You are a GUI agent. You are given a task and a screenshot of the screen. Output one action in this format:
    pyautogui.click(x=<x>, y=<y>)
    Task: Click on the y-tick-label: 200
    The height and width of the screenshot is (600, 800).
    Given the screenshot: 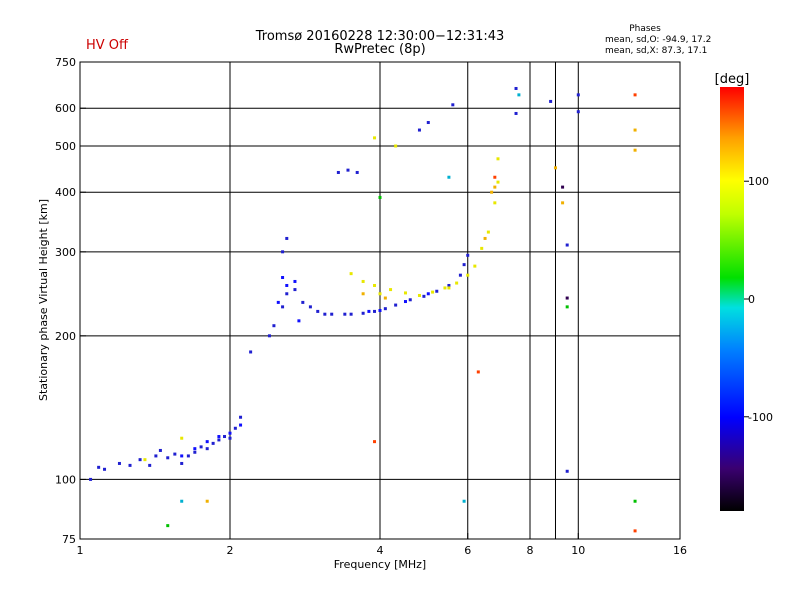 What is the action you would take?
    pyautogui.click(x=65, y=336)
    